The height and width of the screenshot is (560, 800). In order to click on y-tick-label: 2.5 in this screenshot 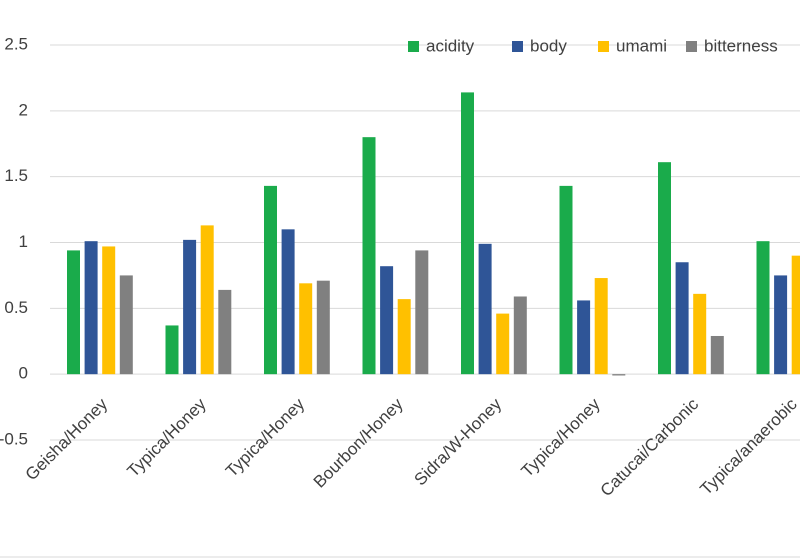, I will do `click(16, 43)`.